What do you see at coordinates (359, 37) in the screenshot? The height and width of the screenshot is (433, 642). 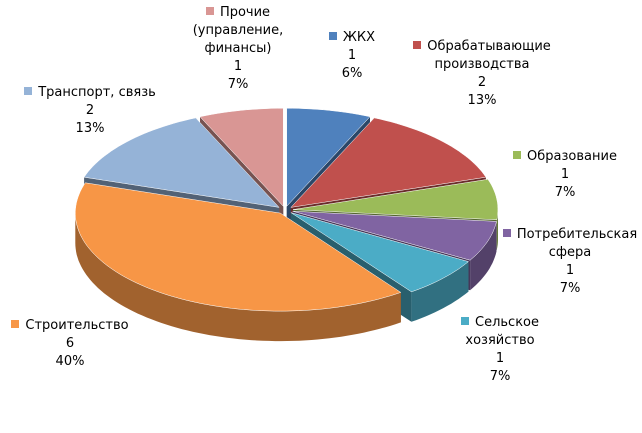 I see `category-label: ЖКХ` at bounding box center [359, 37].